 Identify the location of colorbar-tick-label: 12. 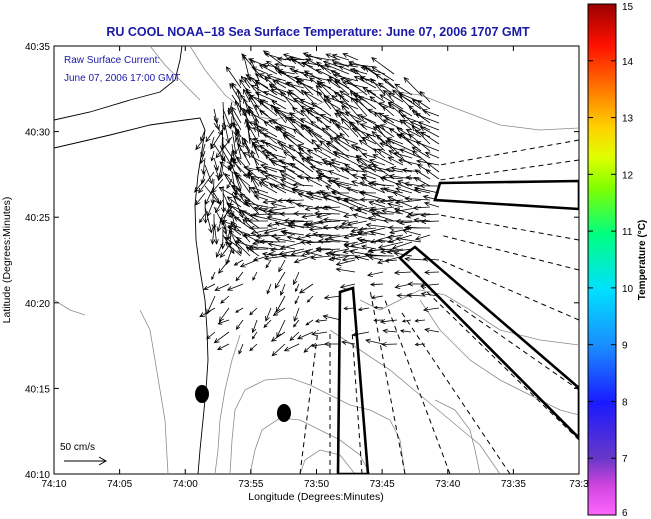
(628, 175).